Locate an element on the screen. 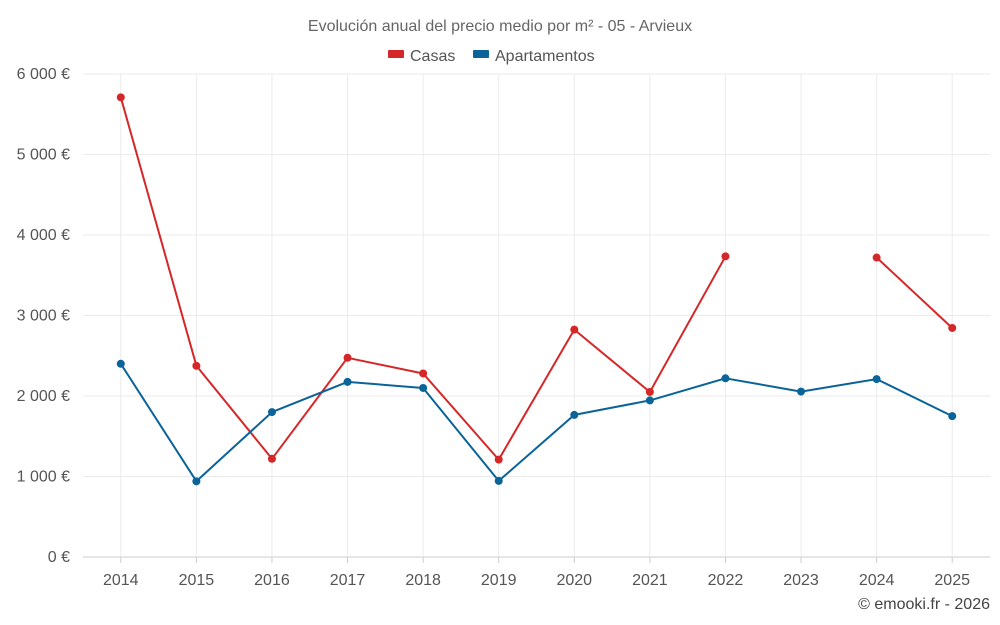 This screenshot has width=1000, height=625. legend-item-casas: Casas is located at coordinates (421, 56).